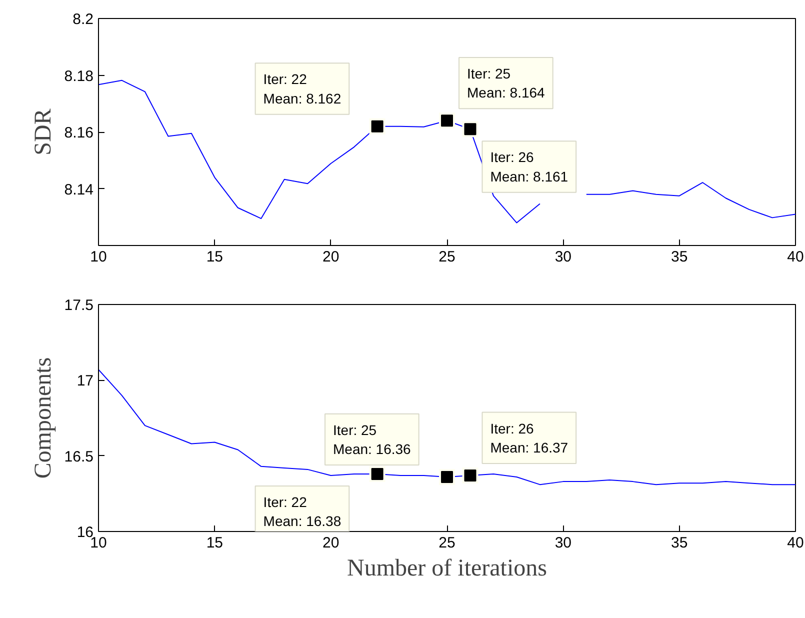 This screenshot has height=618, width=805. What do you see at coordinates (372, 440) in the screenshot?
I see `annotation: Iter: 25 Mean: 16.36` at bounding box center [372, 440].